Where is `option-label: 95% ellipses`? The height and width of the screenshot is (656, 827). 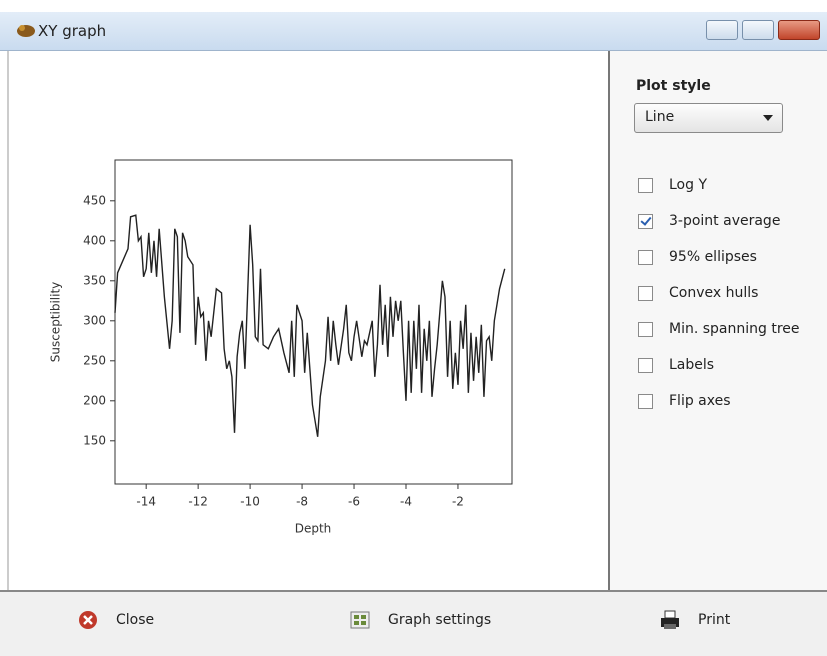 option-label: 95% ellipses is located at coordinates (713, 257).